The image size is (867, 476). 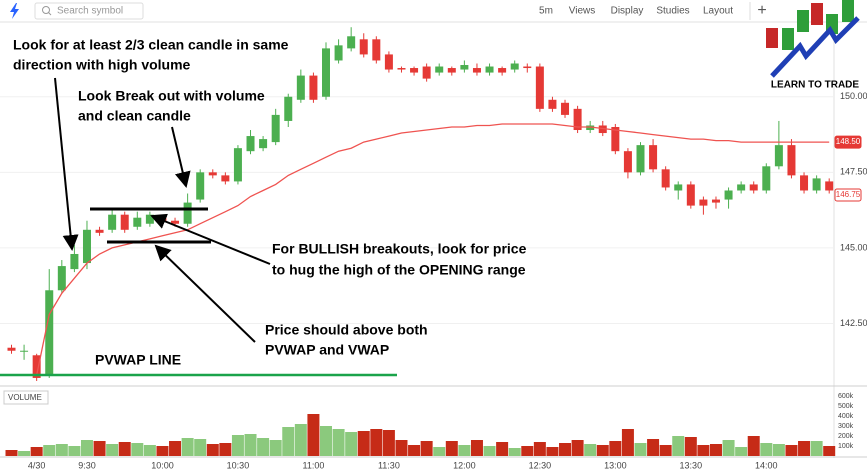 I want to click on x-tick-label: 14:00, so click(x=766, y=465).